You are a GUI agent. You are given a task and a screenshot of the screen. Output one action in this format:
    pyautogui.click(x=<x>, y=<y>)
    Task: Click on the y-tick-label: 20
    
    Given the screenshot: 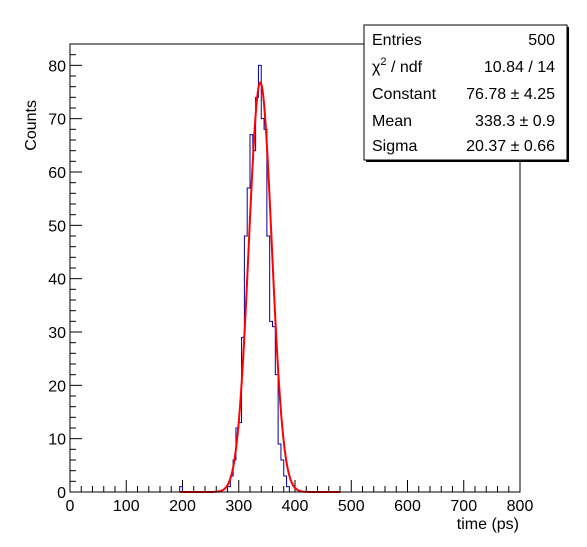 What is the action you would take?
    pyautogui.click(x=57, y=386)
    